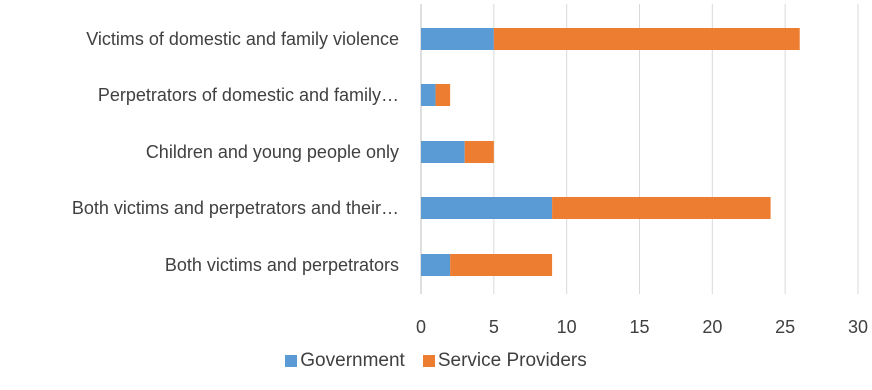 This screenshot has width=872, height=390. What do you see at coordinates (567, 327) in the screenshot?
I see `x-tick-10: 10` at bounding box center [567, 327].